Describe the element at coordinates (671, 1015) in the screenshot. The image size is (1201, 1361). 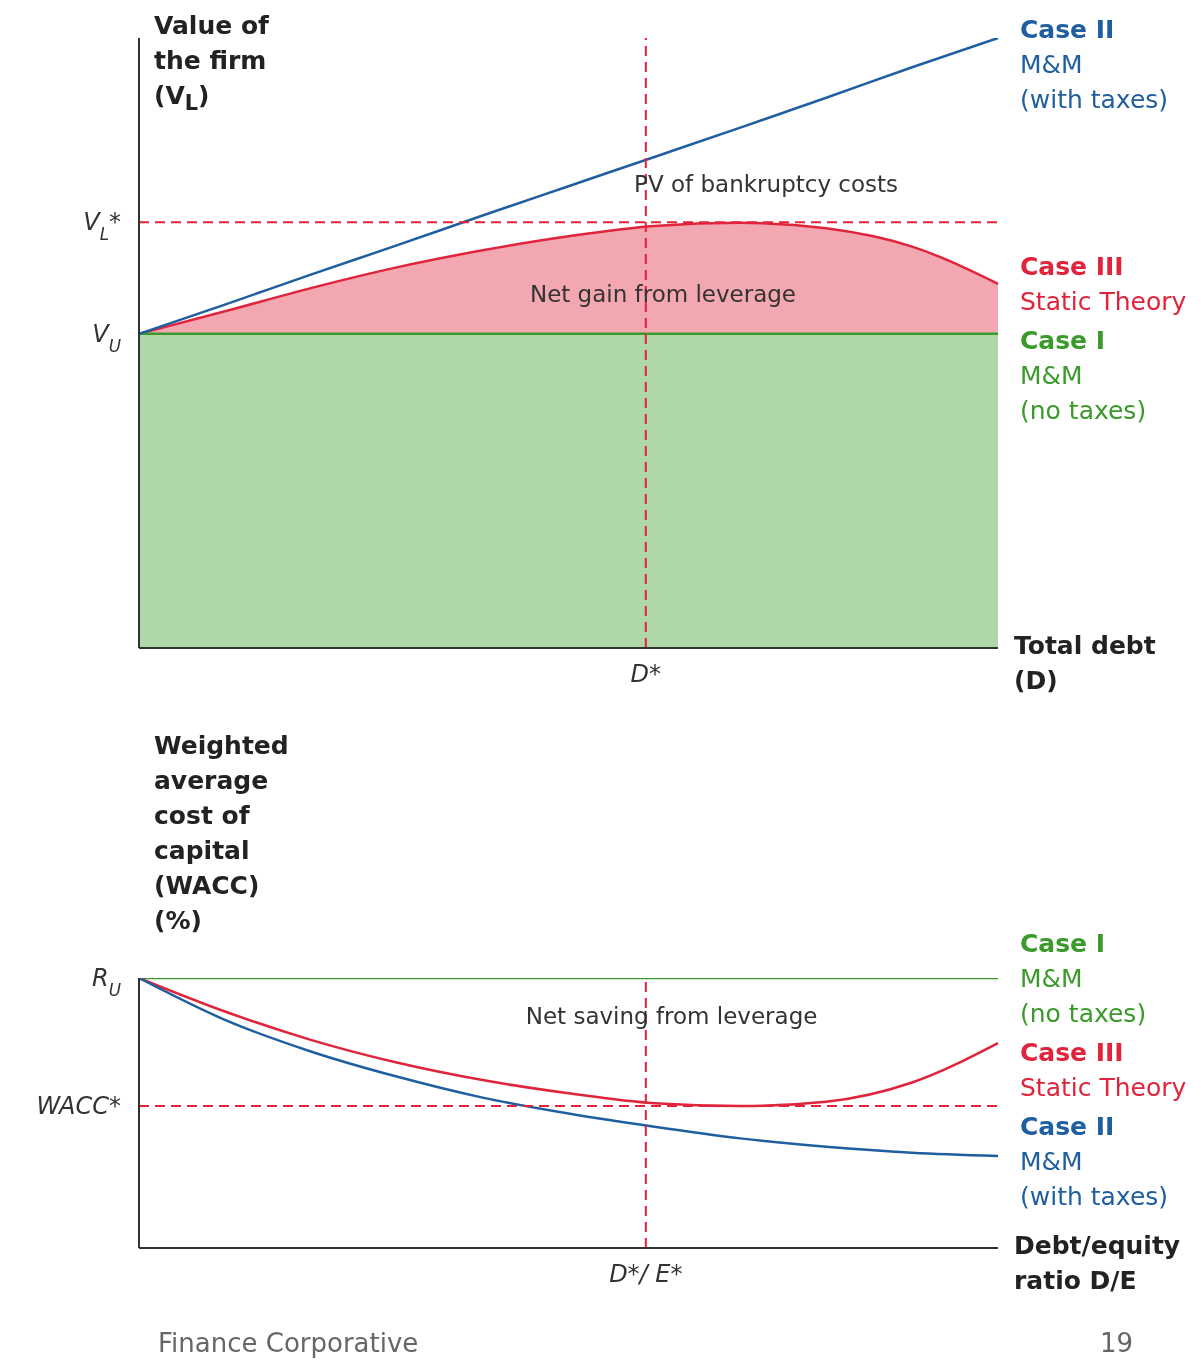
I see `annotation: Net saving from leverage` at that location.